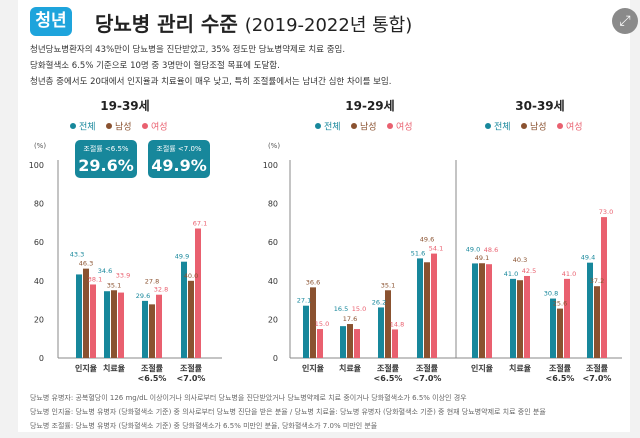  What do you see at coordinates (253, 22) in the screenshot?
I see `page-title: 당뇨병 관리 수준 (2019-2022년 통합)` at bounding box center [253, 22].